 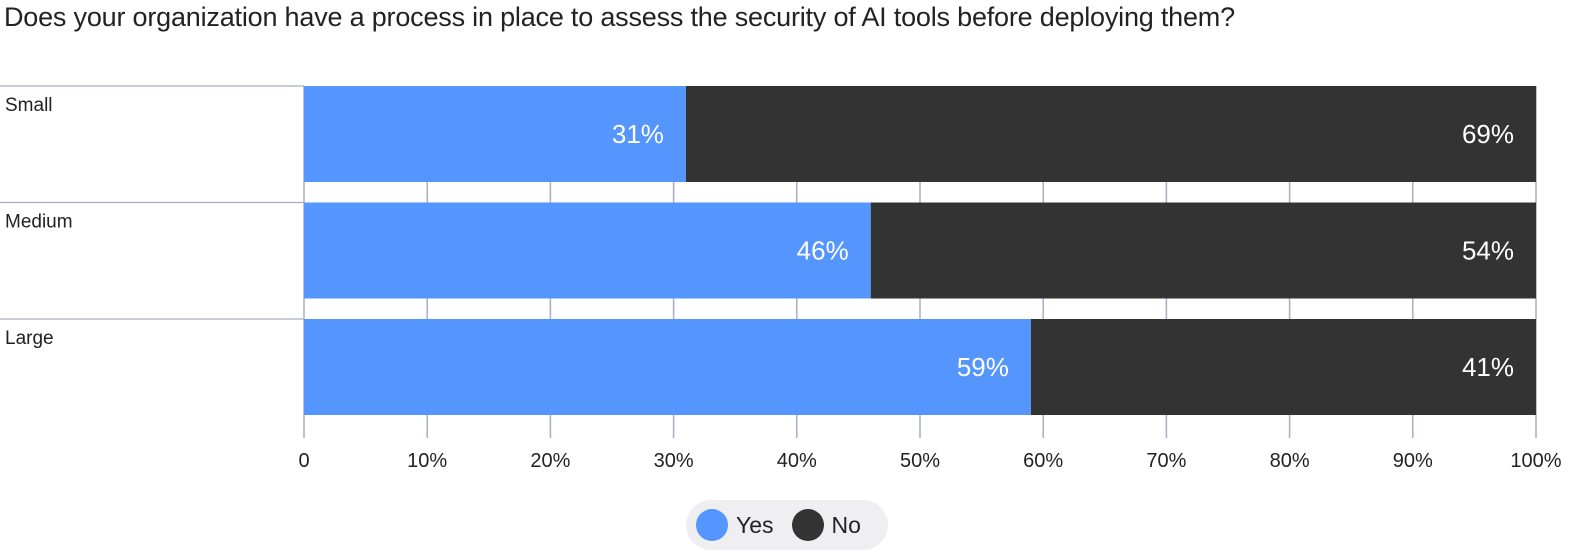 I want to click on x-tick-label: 40%, so click(x=797, y=461).